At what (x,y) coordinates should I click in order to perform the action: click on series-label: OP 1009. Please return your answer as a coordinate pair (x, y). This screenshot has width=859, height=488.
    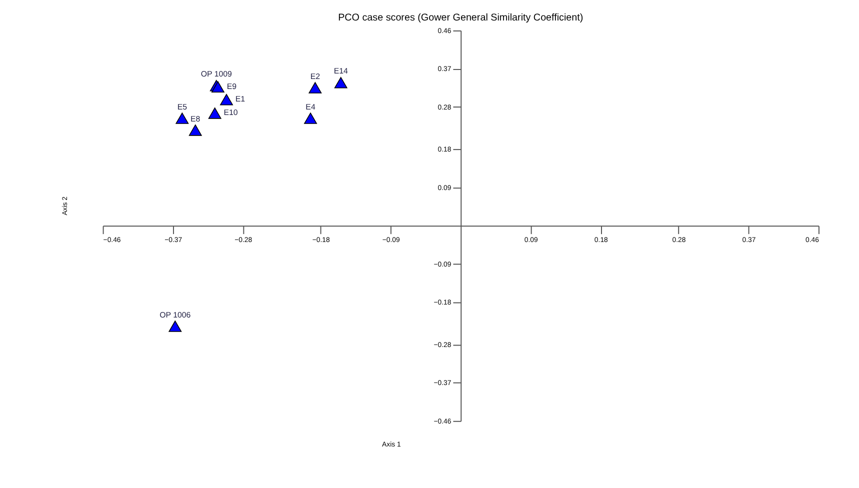
    Looking at the image, I should click on (216, 74).